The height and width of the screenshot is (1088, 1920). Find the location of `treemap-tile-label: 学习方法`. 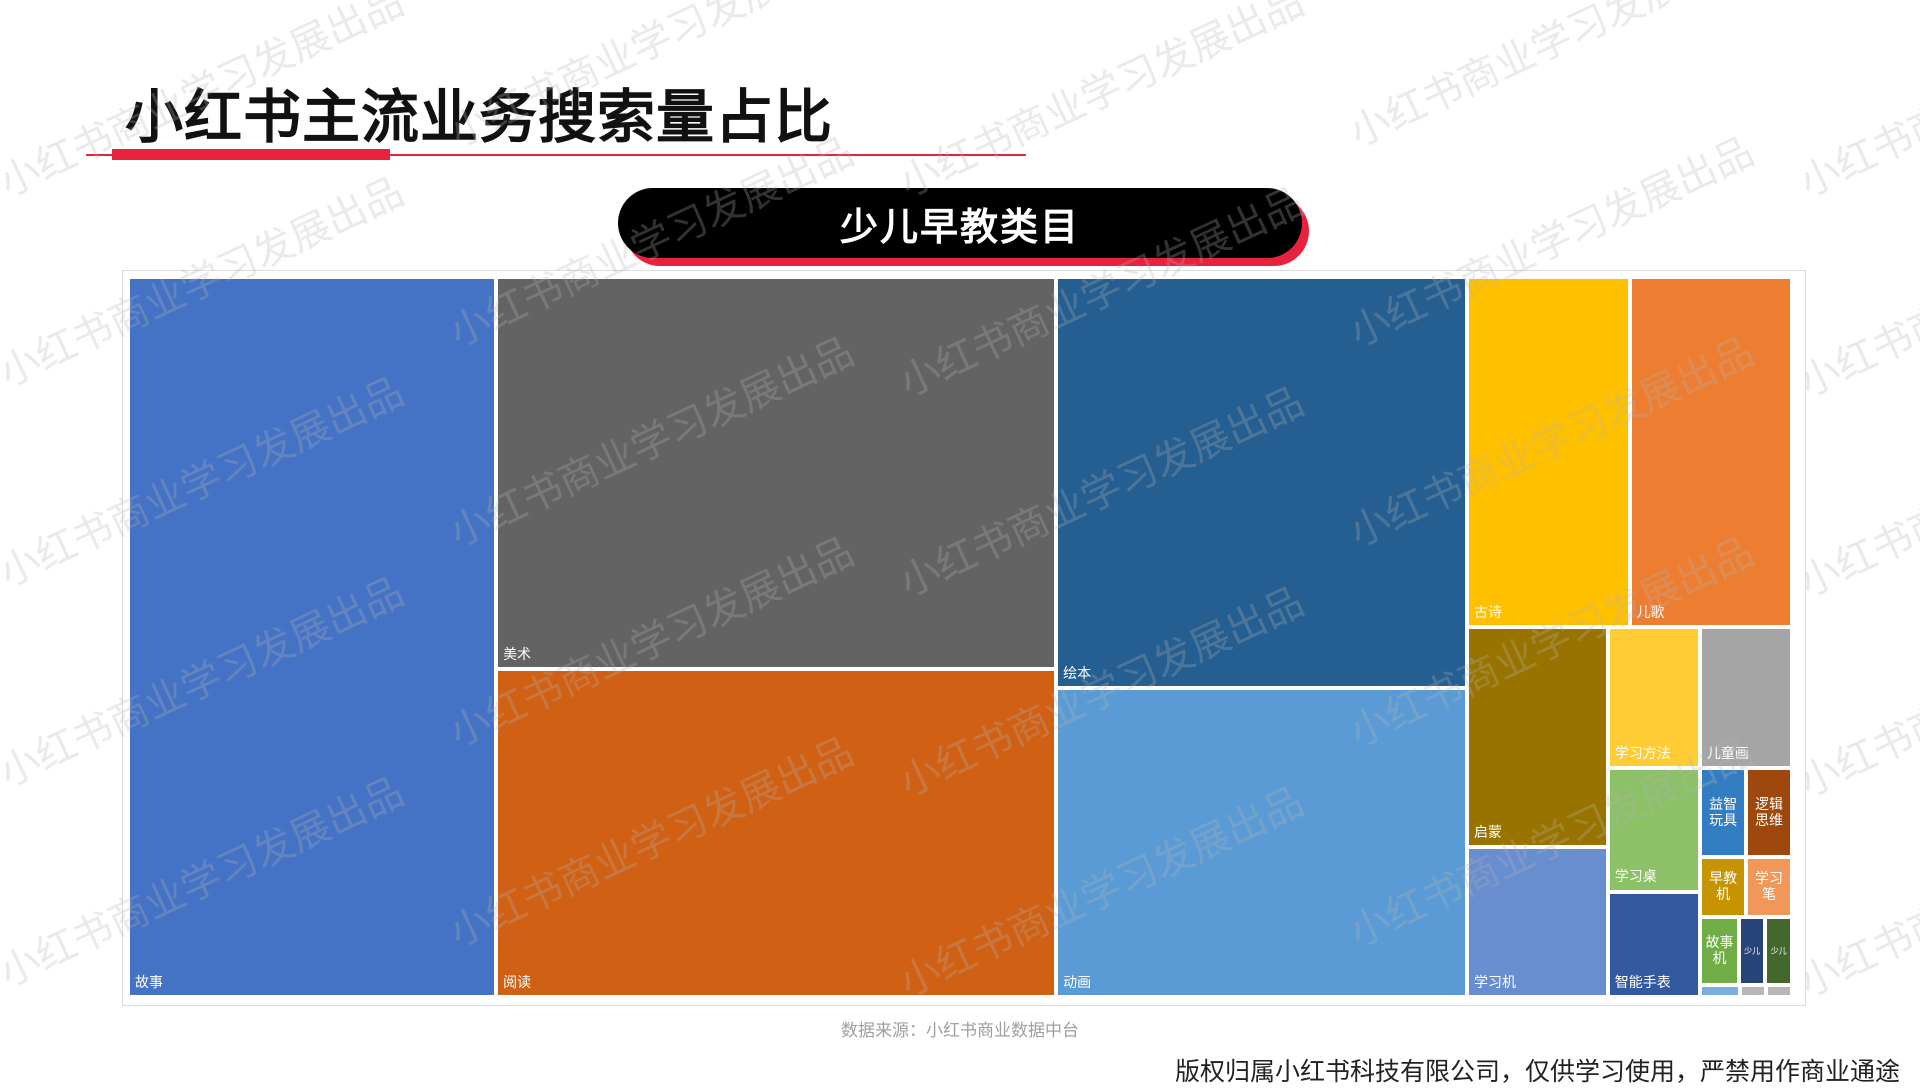

treemap-tile-label: 学习方法 is located at coordinates (1642, 754).